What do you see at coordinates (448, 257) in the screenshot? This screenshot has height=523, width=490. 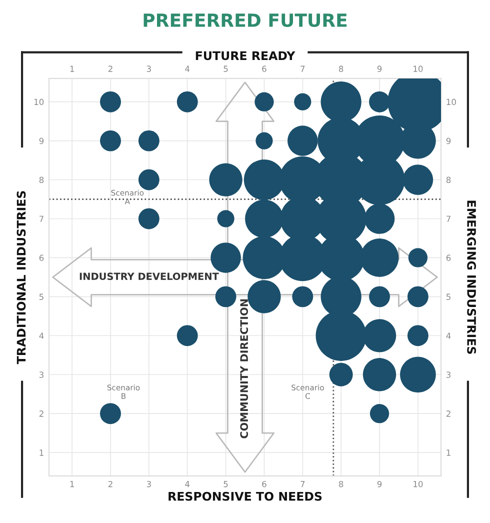 I see `y2-tick-label: 6` at bounding box center [448, 257].